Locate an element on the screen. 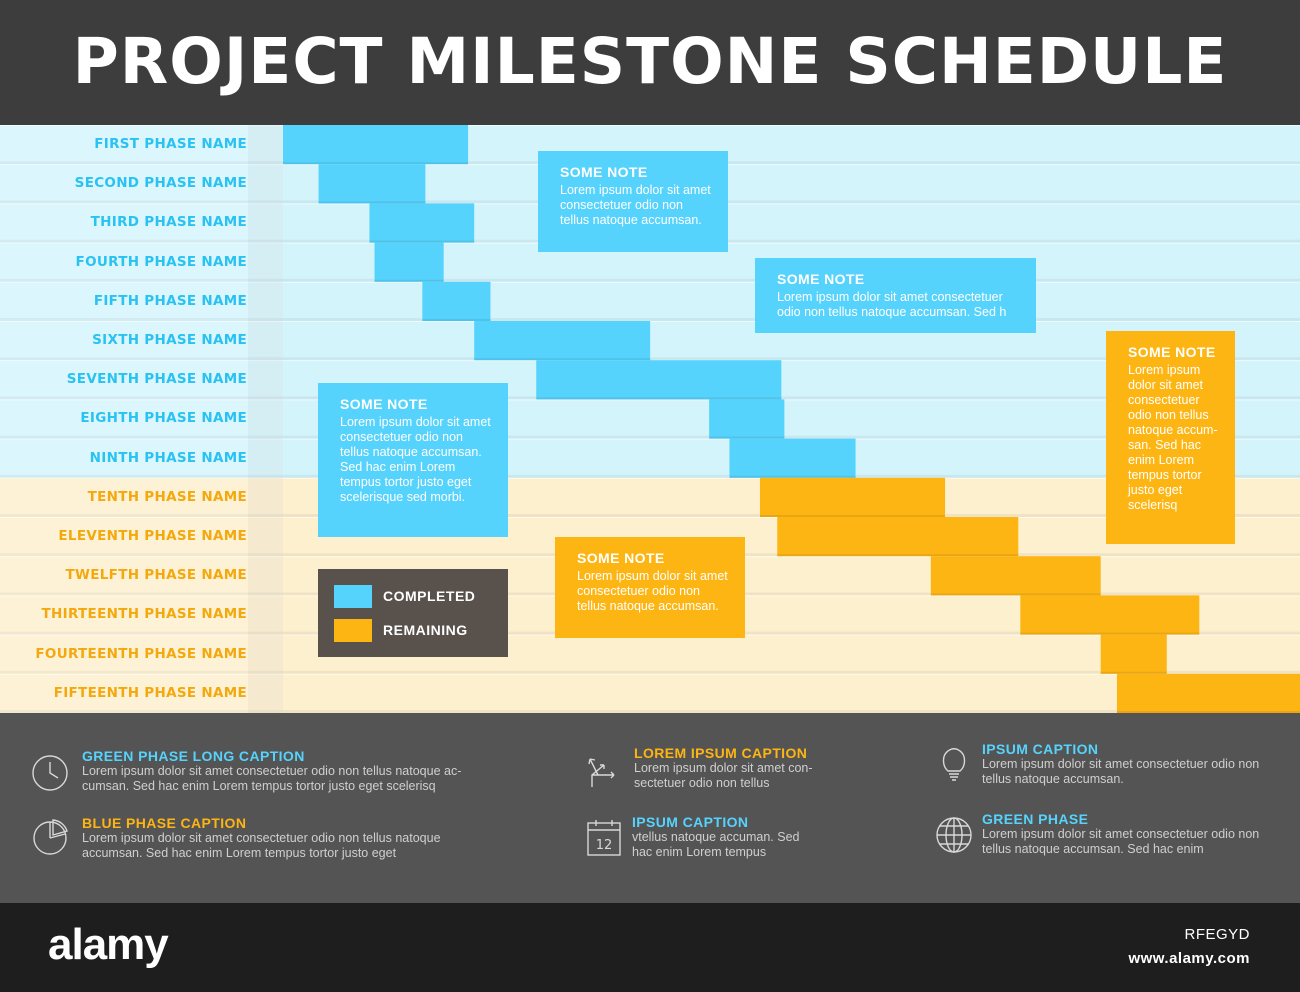 Image resolution: width=1300 pixels, height=992 pixels. phase-label: TWELFTH PHASE NAME is located at coordinates (156, 575).